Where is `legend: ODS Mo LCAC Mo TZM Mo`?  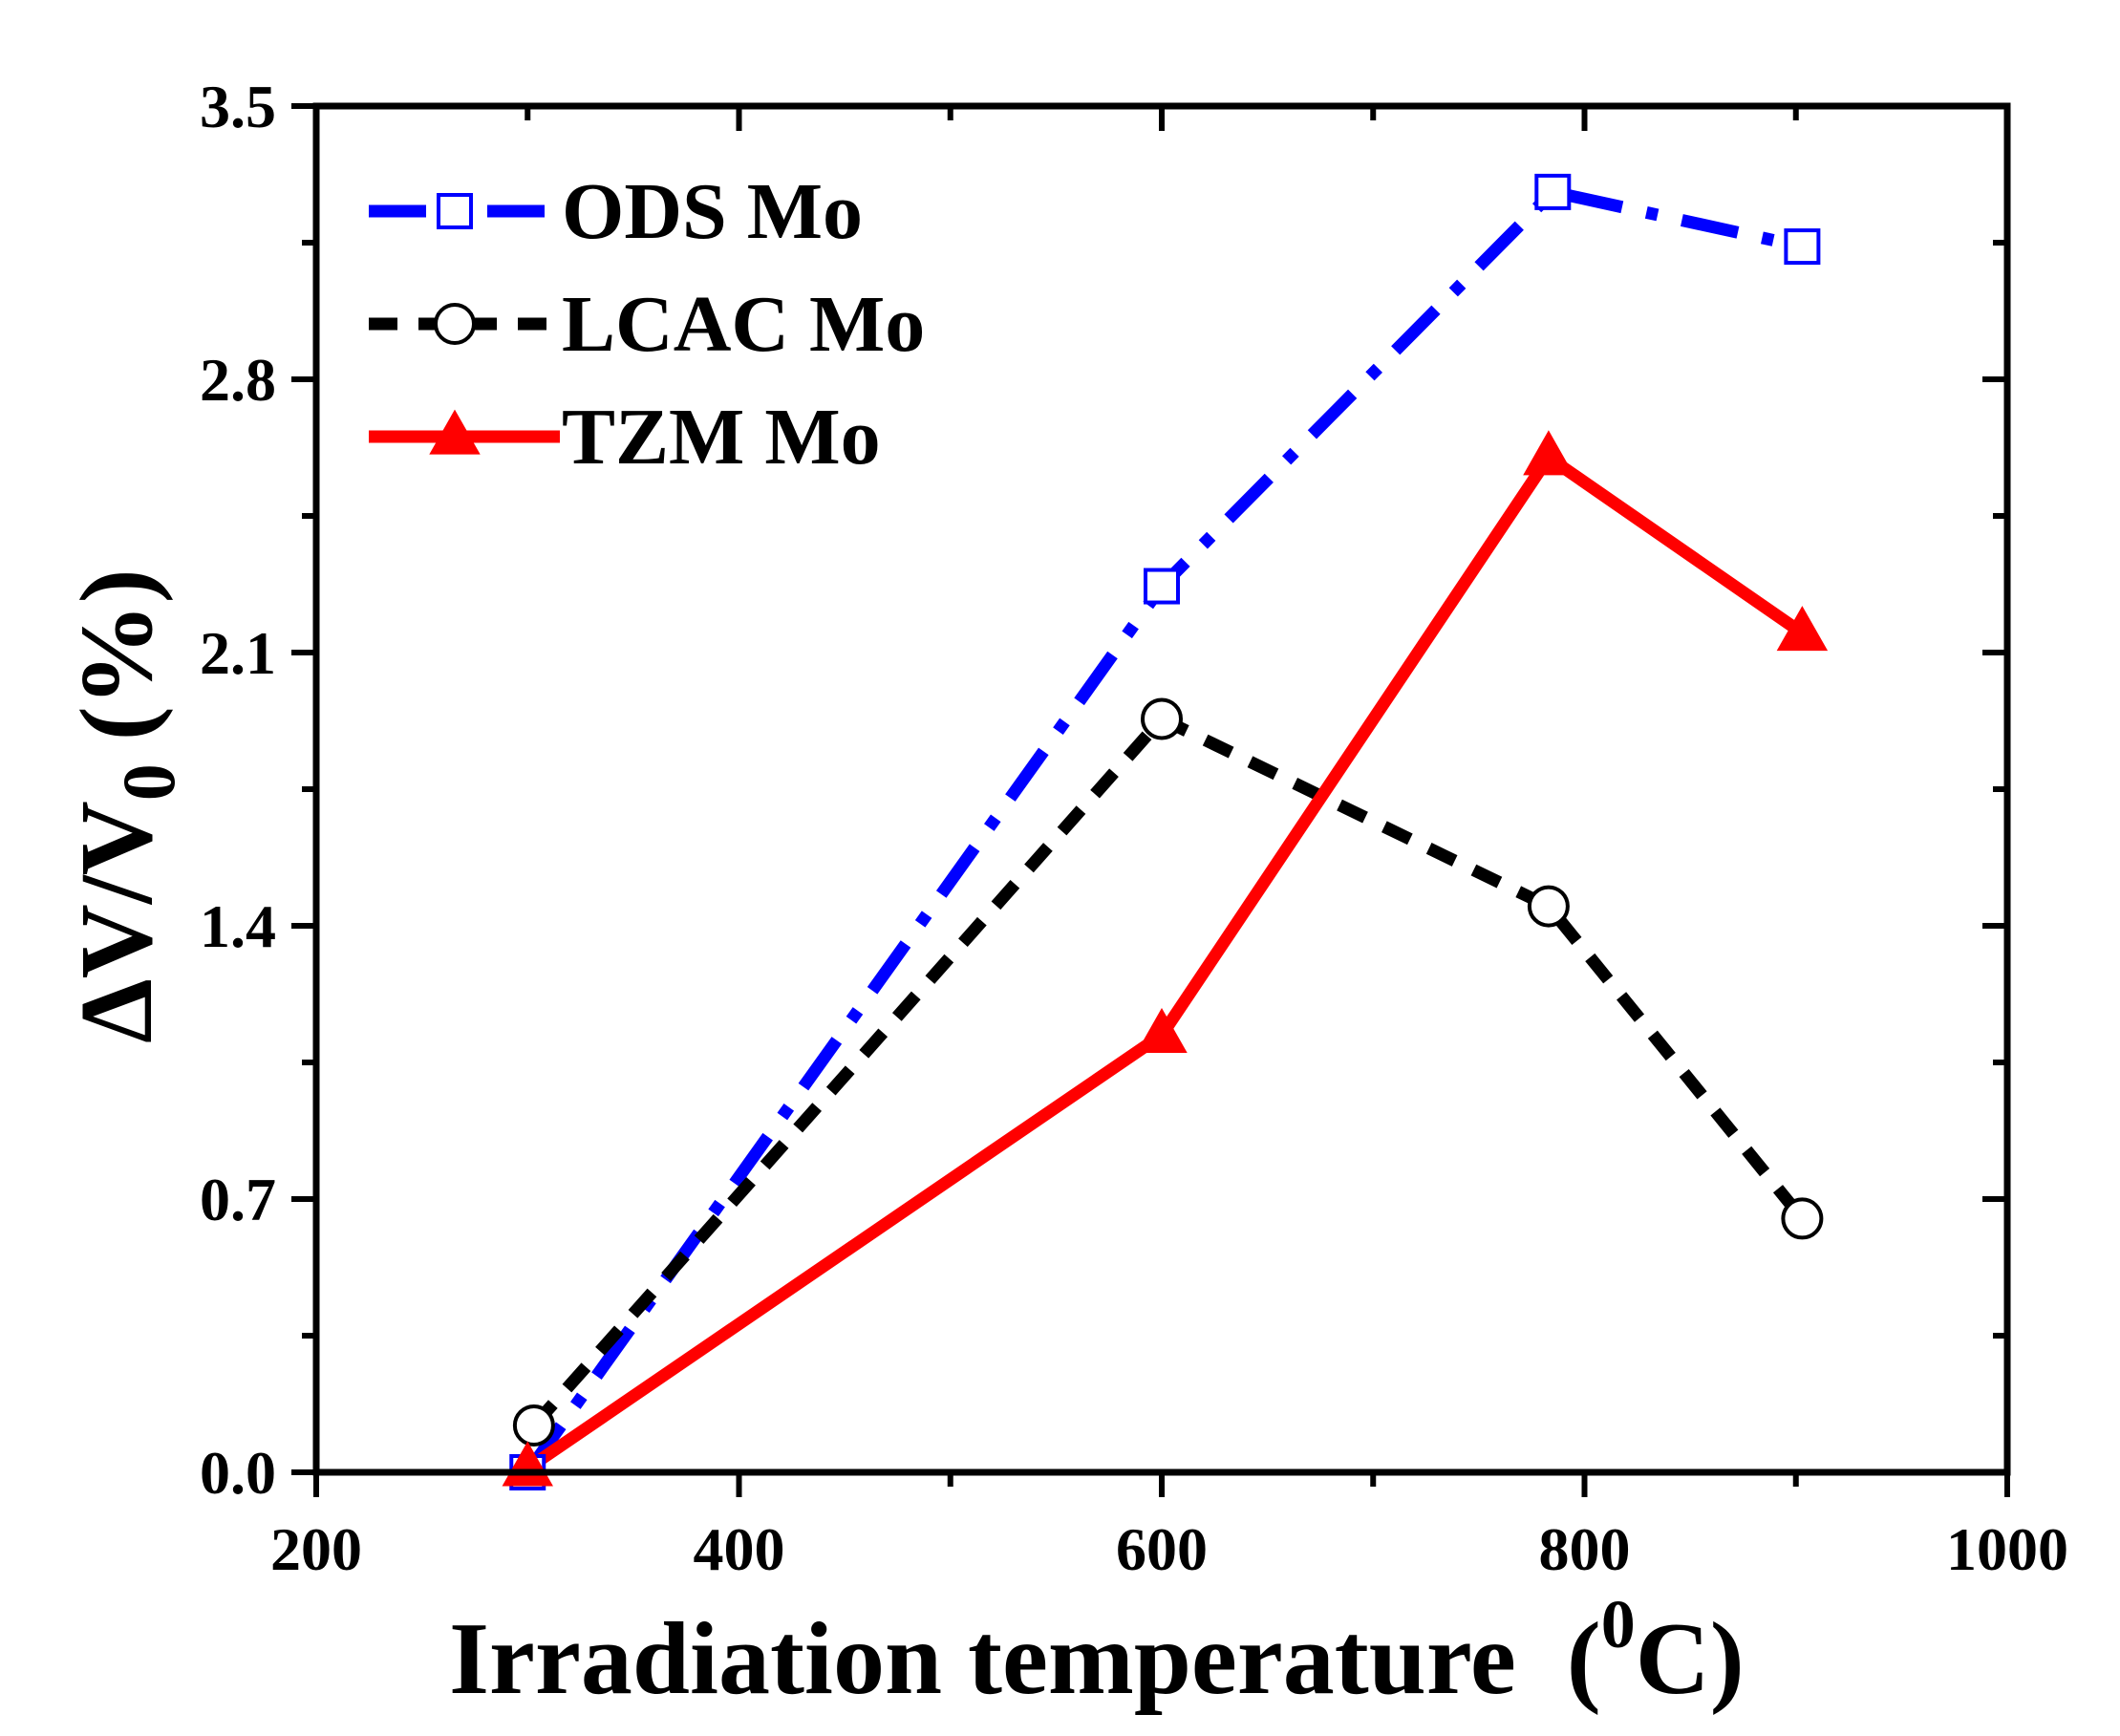 legend: ODS Mo LCAC Mo TZM Mo is located at coordinates (647, 324).